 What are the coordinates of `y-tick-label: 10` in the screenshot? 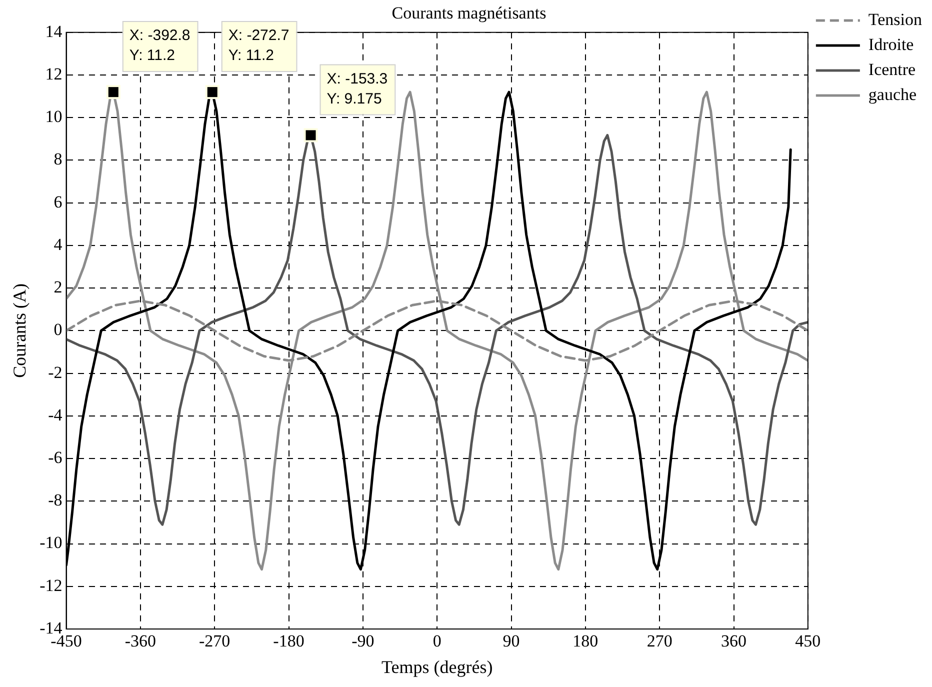 It's located at (53, 116).